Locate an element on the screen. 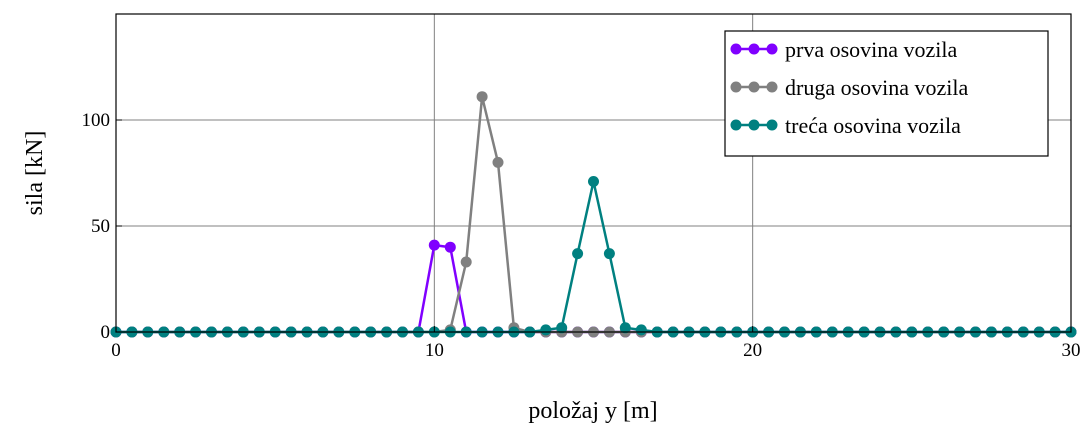 This screenshot has height=435, width=1091. y-tick-label: 50 is located at coordinates (100, 226).